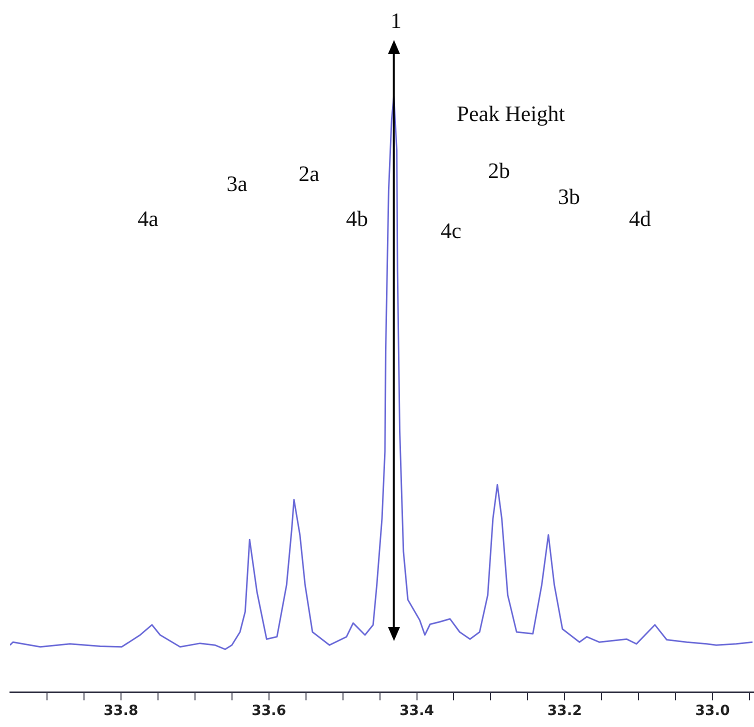 The height and width of the screenshot is (727, 754). What do you see at coordinates (640, 218) in the screenshot?
I see `annotation: 4d` at bounding box center [640, 218].